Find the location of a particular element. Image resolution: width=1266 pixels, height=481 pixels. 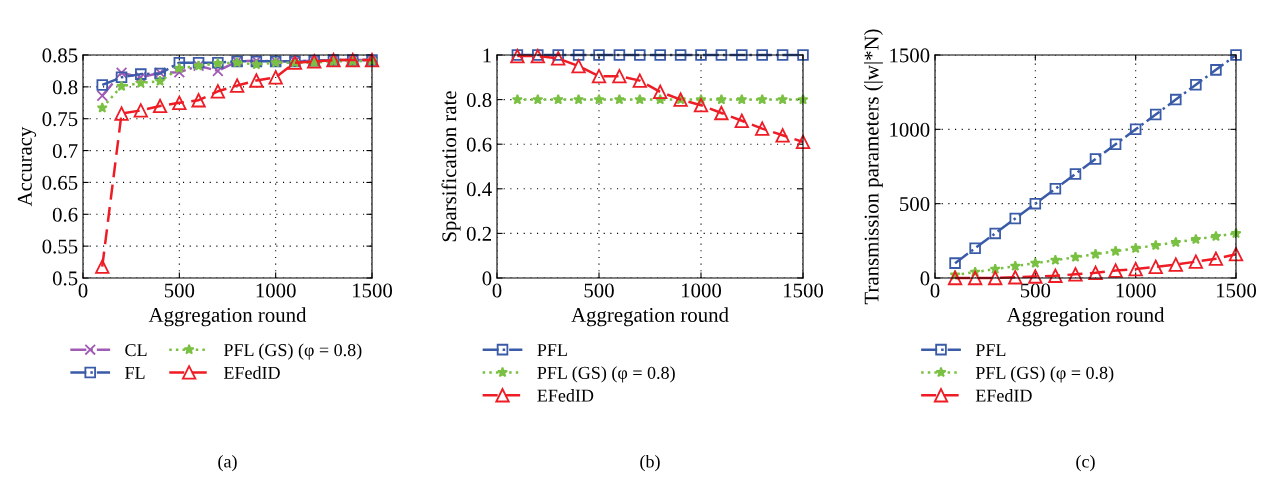

y-tick-label: 0.65 is located at coordinates (60, 182).